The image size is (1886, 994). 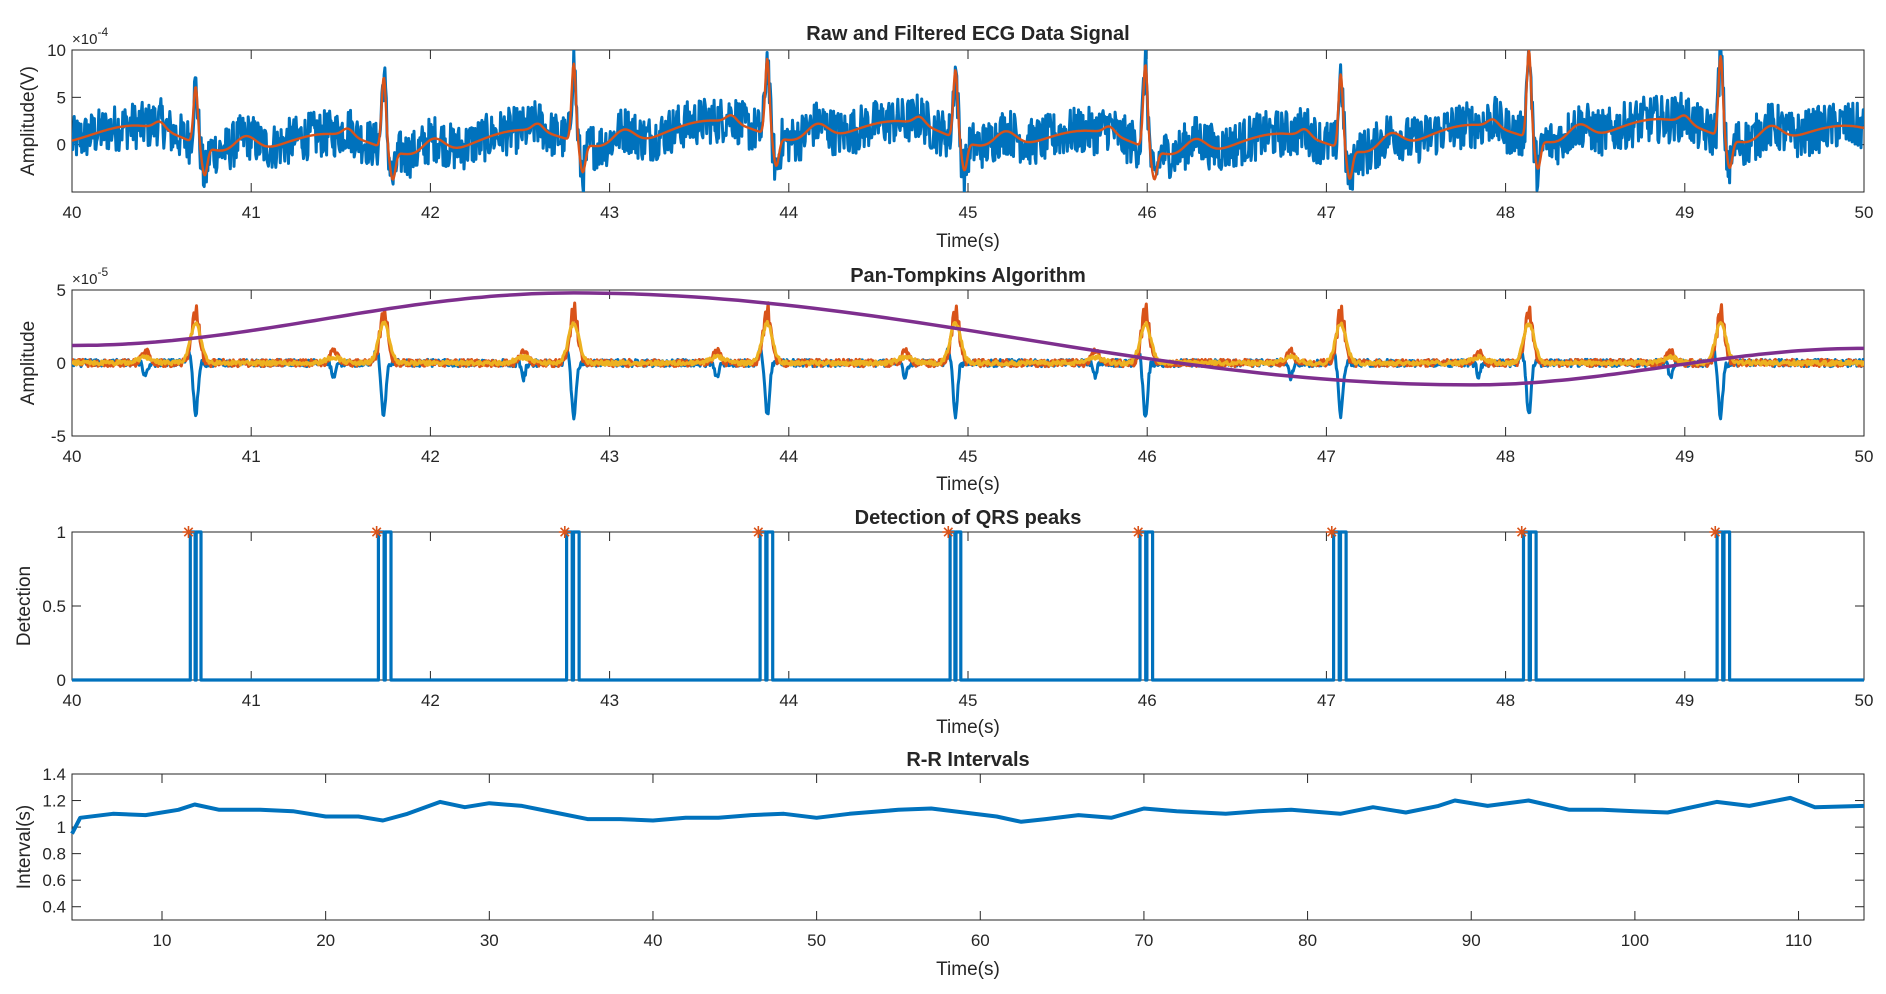 I want to click on chart-title: Pan-Tompkins Algorithm, so click(x=968, y=276).